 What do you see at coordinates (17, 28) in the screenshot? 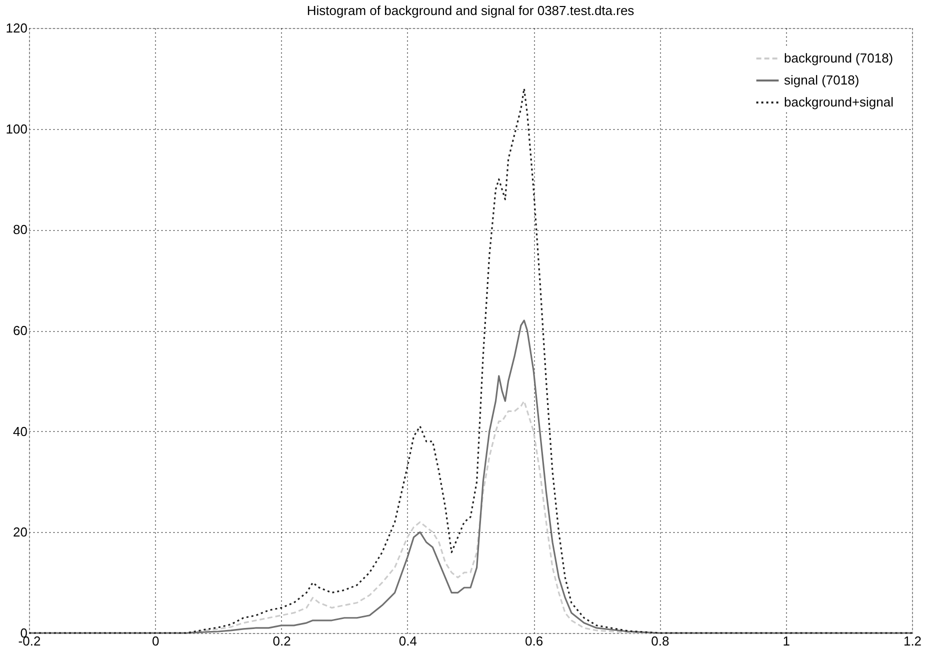
I see `y-tick-label: 120` at bounding box center [17, 28].